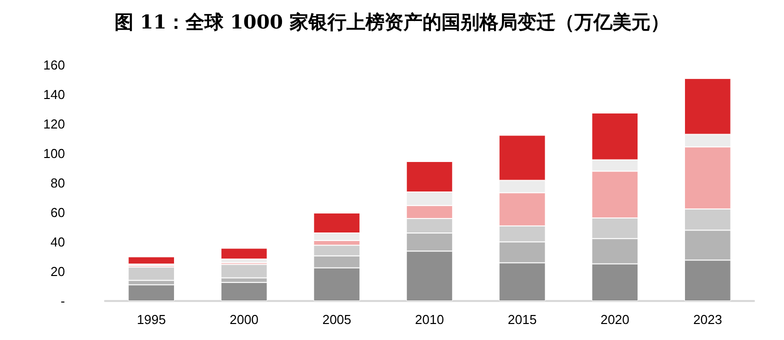  I want to click on y-tick-label: 100, so click(54, 153).